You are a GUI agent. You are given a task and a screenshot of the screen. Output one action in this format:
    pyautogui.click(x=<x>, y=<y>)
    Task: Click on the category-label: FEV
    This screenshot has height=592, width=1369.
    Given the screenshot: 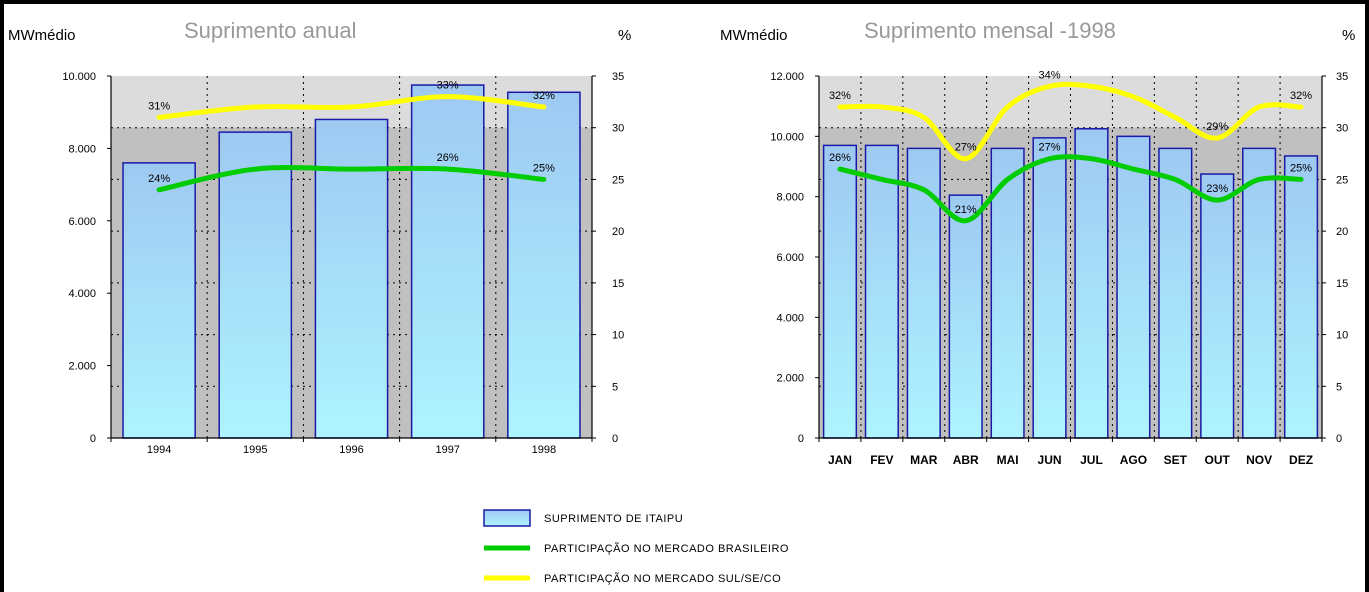 What is the action you would take?
    pyautogui.click(x=881, y=460)
    